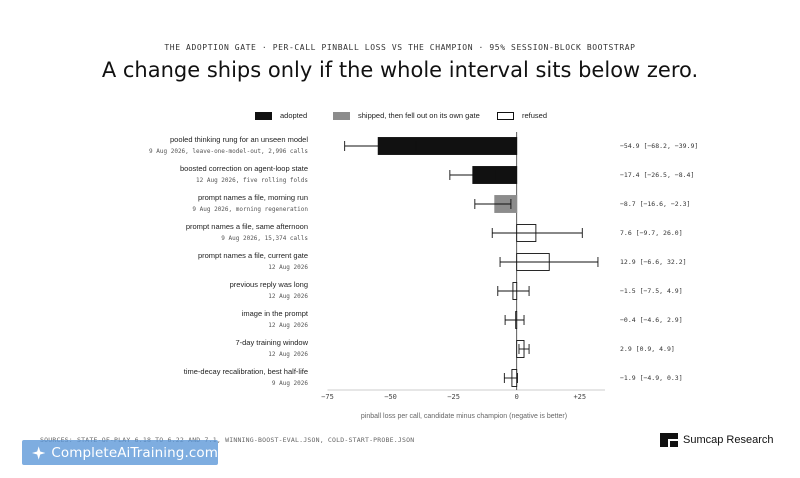 This screenshot has width=800, height=478. What do you see at coordinates (264, 238) in the screenshot?
I see `row-sublabel: 9 Aug 2026, 15,374 calls` at bounding box center [264, 238].